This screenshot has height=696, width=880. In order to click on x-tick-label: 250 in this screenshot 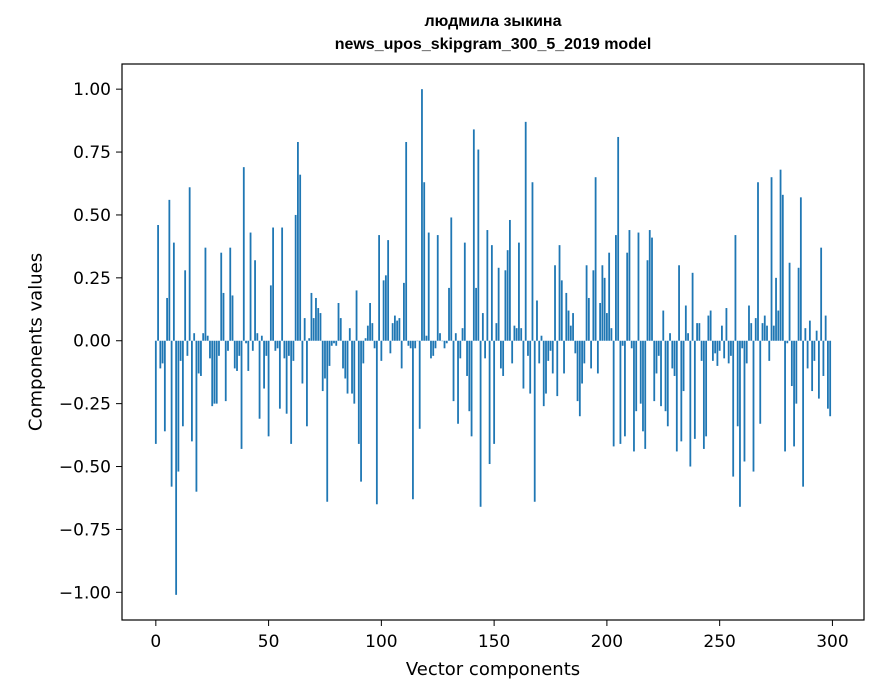, I will do `click(719, 642)`.